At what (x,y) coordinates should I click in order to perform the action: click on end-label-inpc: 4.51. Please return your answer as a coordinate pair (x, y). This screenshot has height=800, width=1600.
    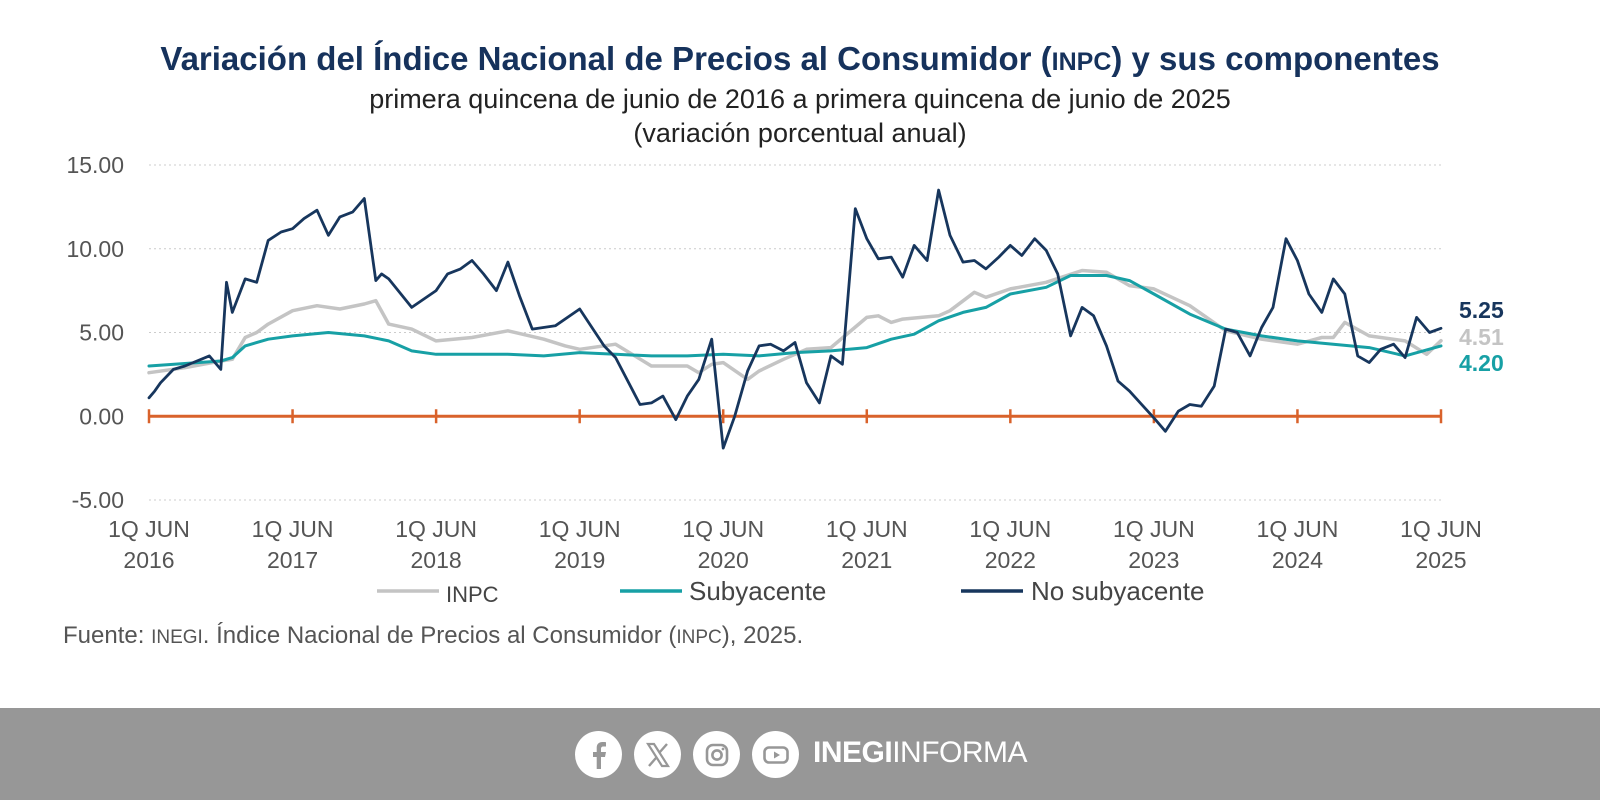
    Looking at the image, I should click on (1481, 337).